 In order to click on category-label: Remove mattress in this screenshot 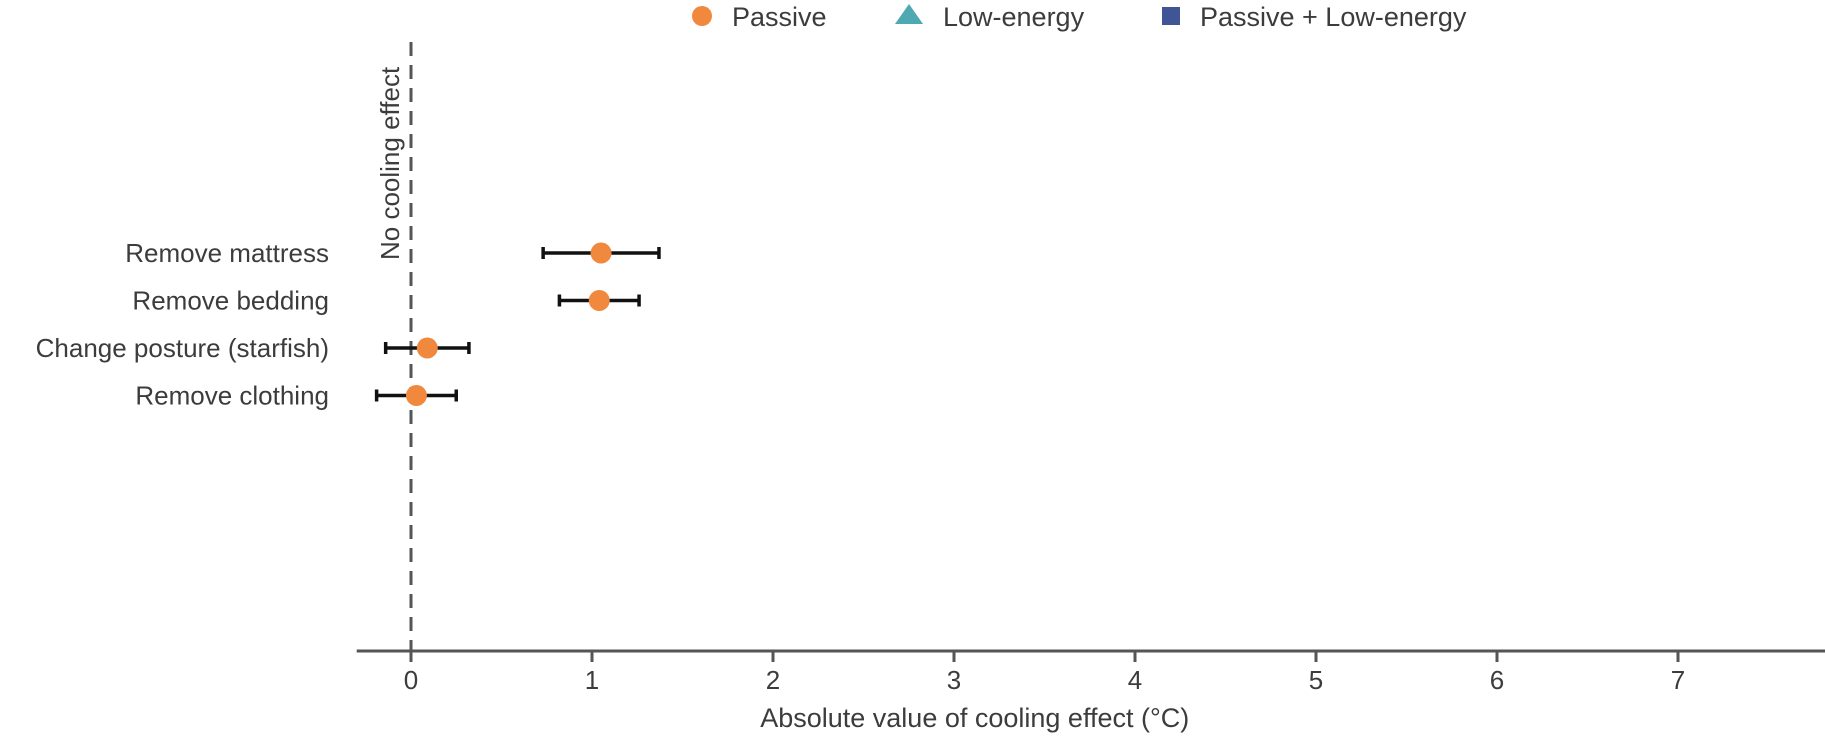, I will do `click(227, 253)`.